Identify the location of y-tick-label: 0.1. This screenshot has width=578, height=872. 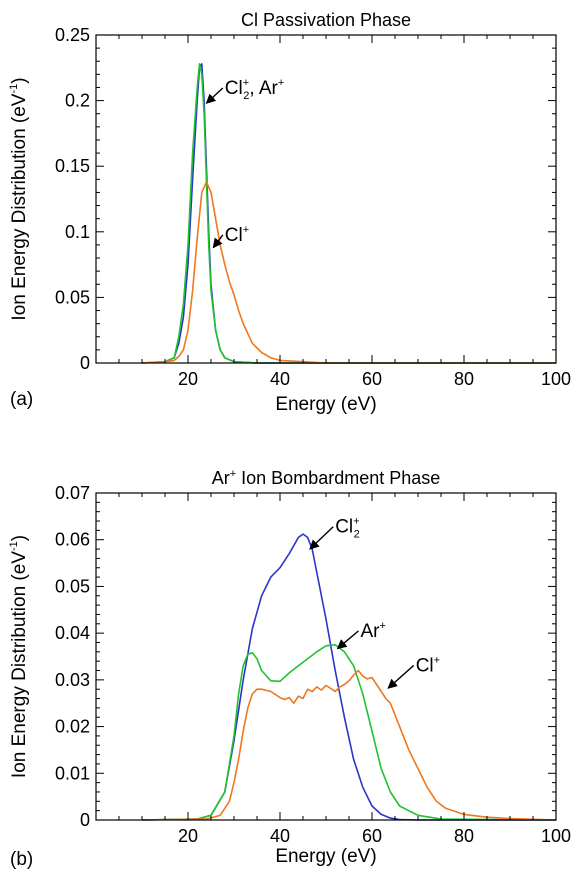
(77, 232).